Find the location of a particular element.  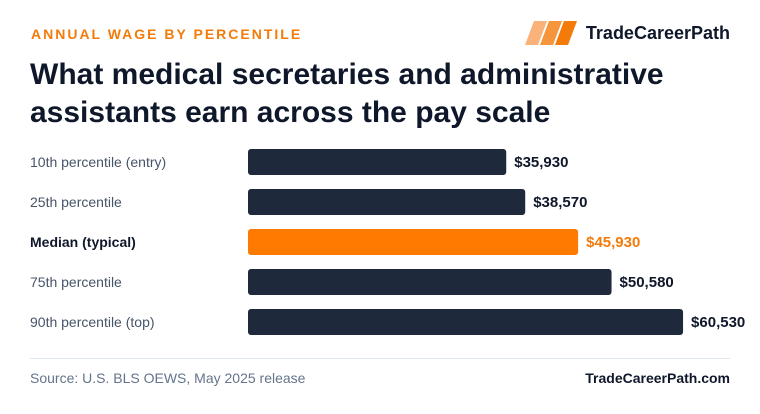

three-slanted-stripes-icon is located at coordinates (550, 33).